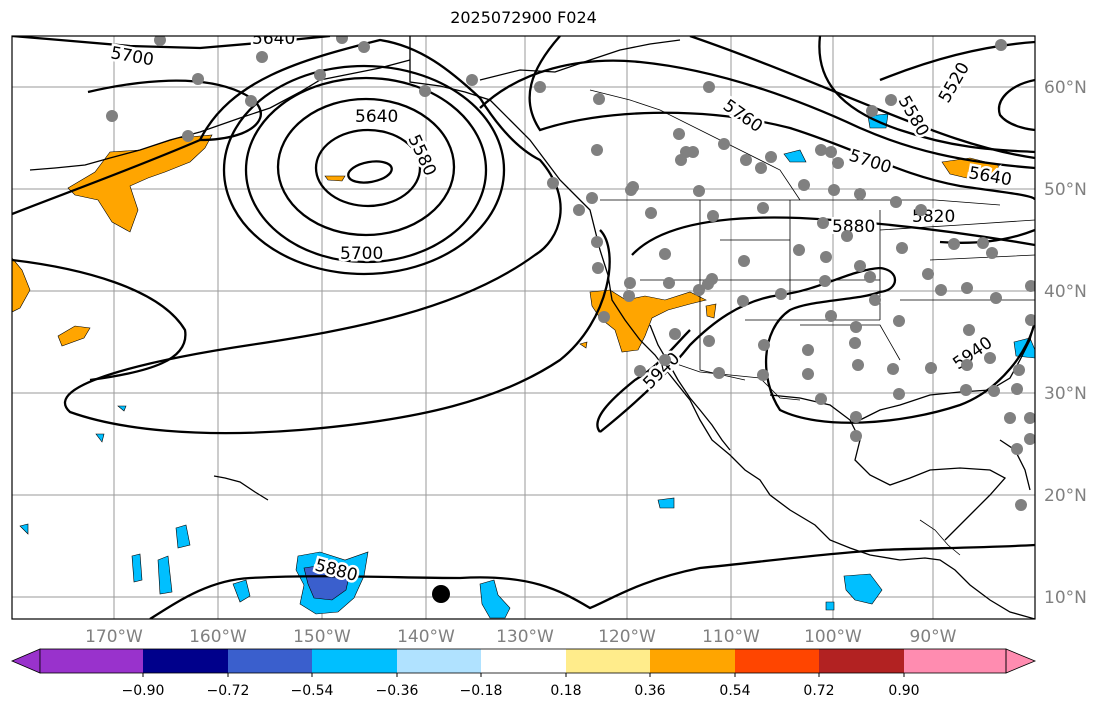 The width and height of the screenshot is (1105, 712). What do you see at coordinates (218, 637) in the screenshot?
I see `longitude-label: 160°W` at bounding box center [218, 637].